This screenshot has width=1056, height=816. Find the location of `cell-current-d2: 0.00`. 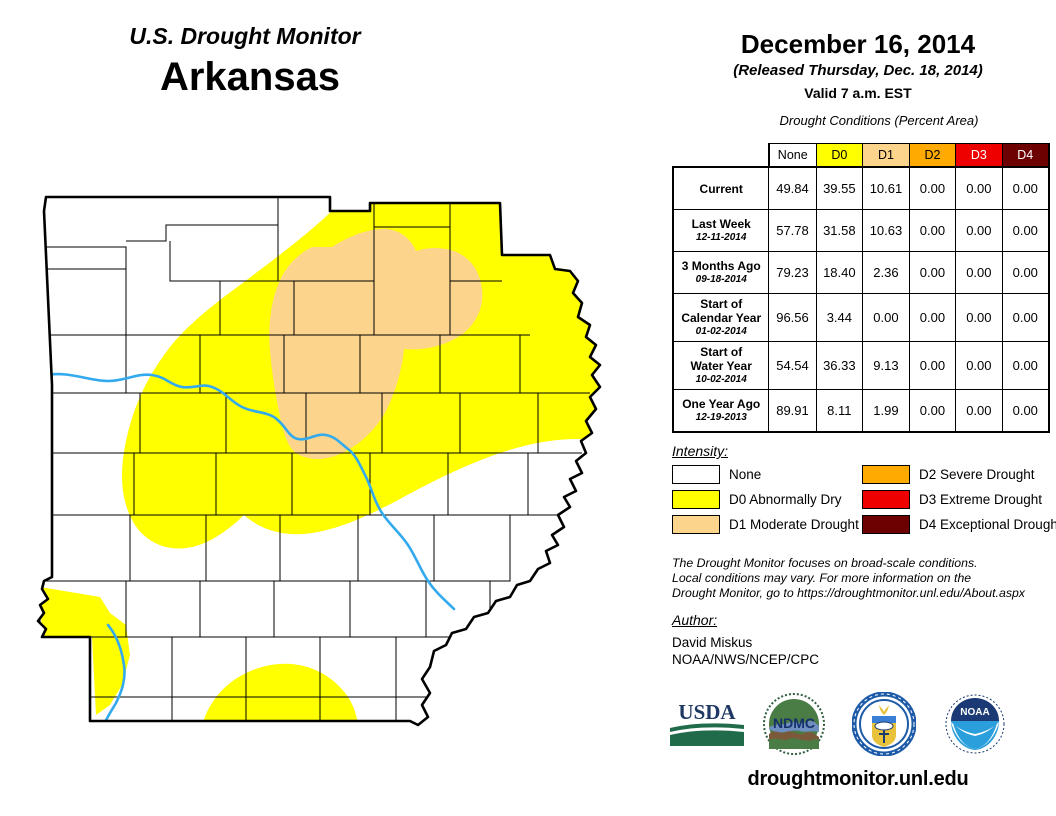

cell-current-d2: 0.00 is located at coordinates (932, 188).